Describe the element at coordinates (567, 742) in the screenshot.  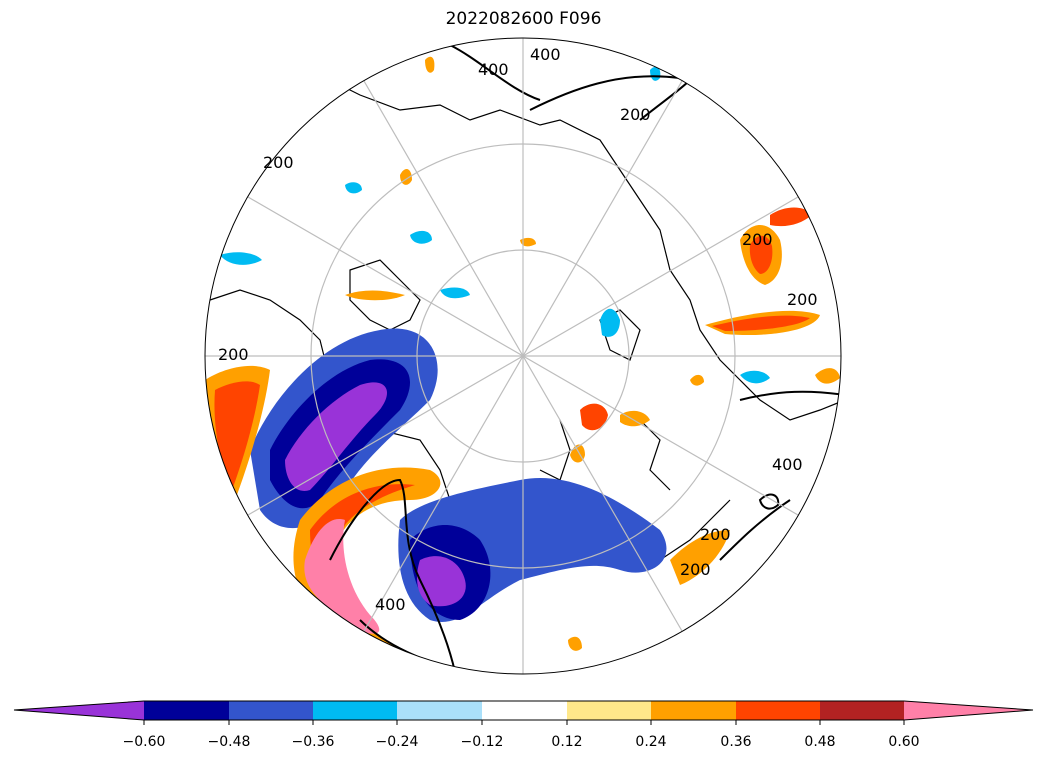
I see `colorbar-tick-label: 0.12` at that location.